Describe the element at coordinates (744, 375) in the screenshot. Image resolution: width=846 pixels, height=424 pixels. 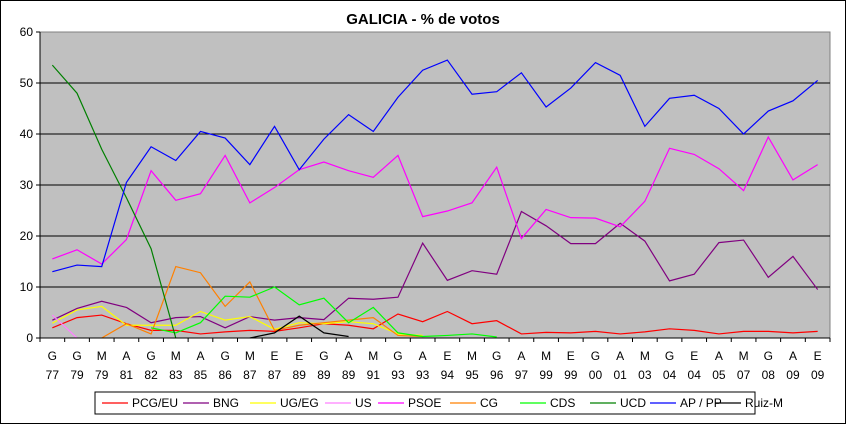
I see `x-tick-label-bottom: 07` at that location.